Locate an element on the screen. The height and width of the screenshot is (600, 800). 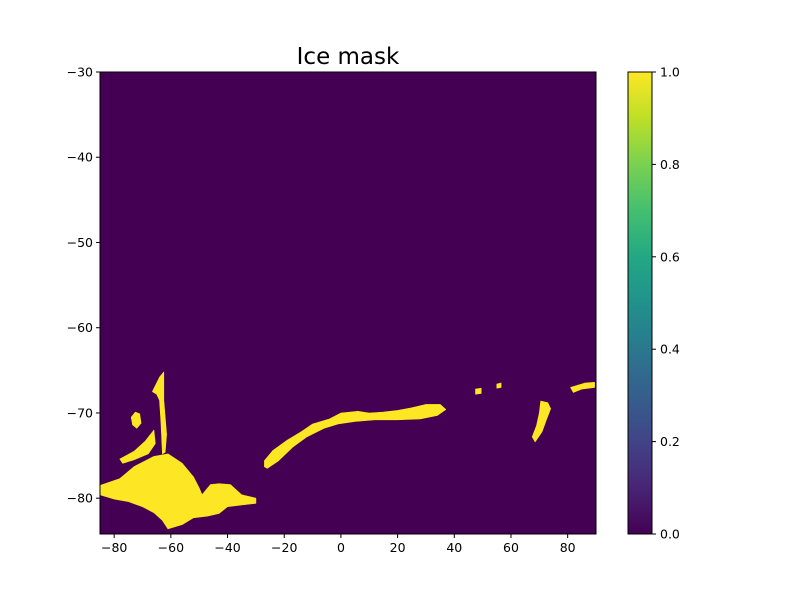
x-tick-label: 80 is located at coordinates (568, 547).